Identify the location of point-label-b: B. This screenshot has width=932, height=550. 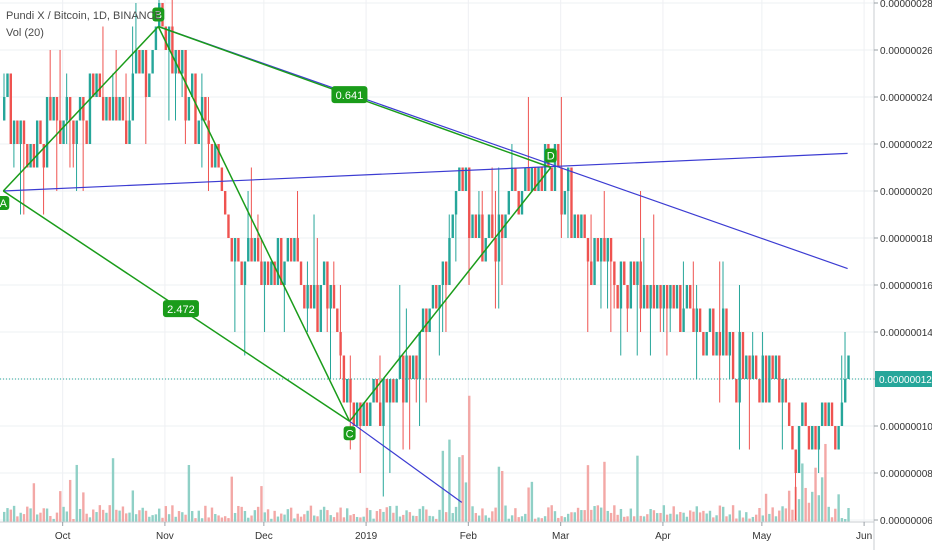
(158, 14).